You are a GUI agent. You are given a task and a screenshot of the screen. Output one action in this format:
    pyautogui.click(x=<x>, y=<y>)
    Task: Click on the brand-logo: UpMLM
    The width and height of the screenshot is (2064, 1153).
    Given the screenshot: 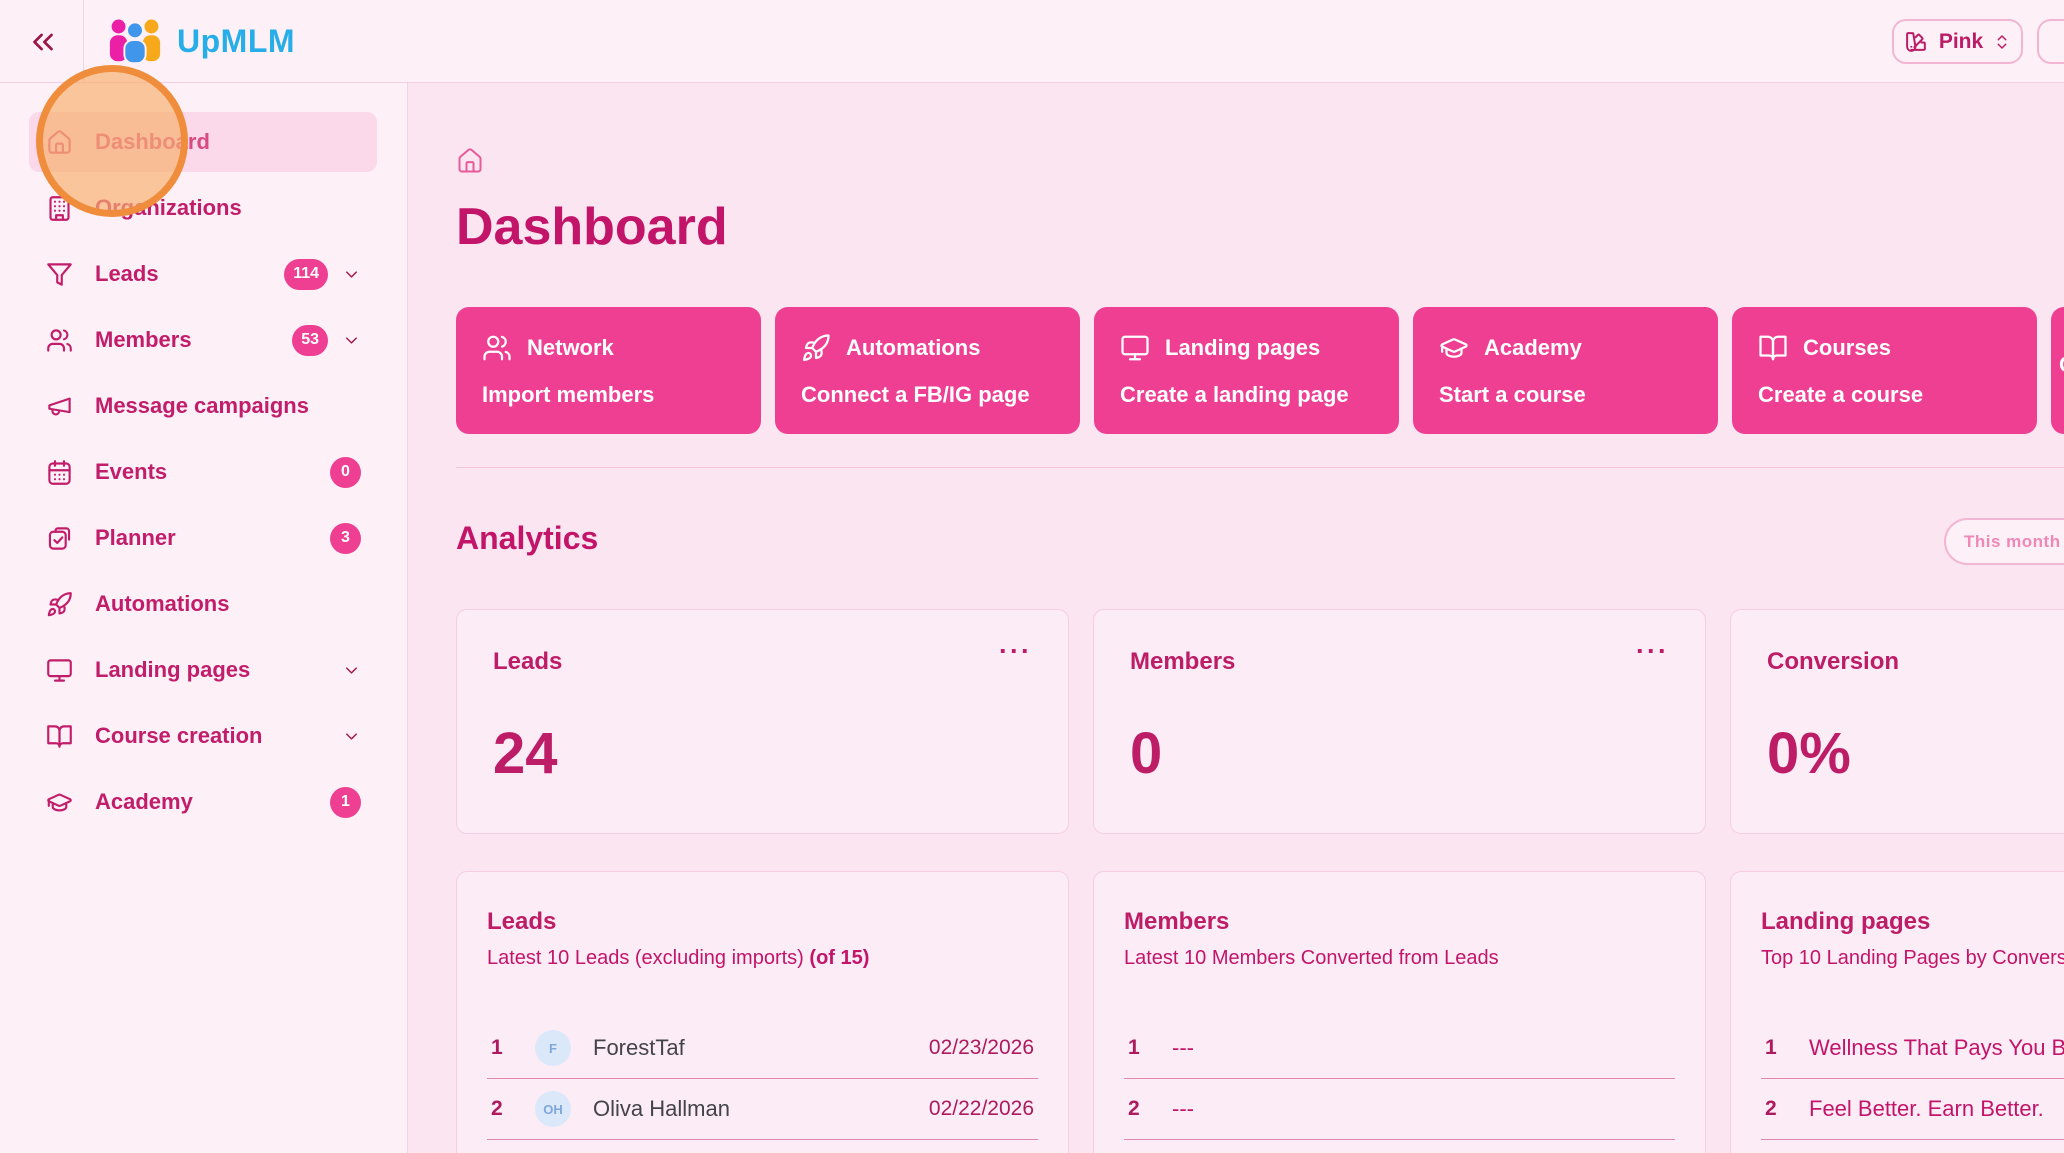 What is the action you would take?
    pyautogui.click(x=200, y=41)
    